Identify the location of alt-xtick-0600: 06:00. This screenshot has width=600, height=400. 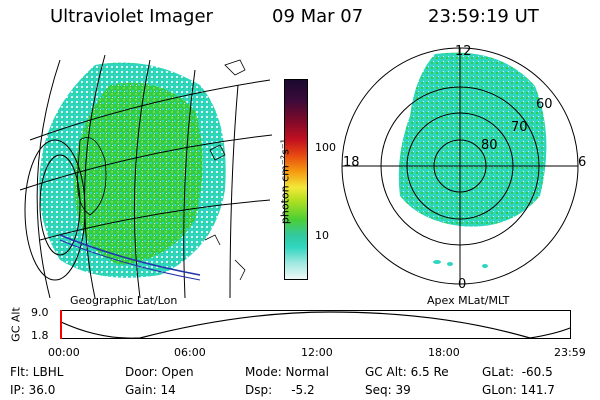
(190, 352).